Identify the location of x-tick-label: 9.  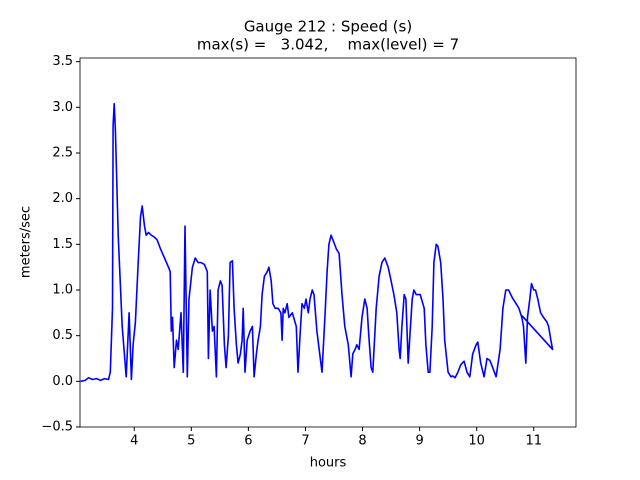
(419, 441).